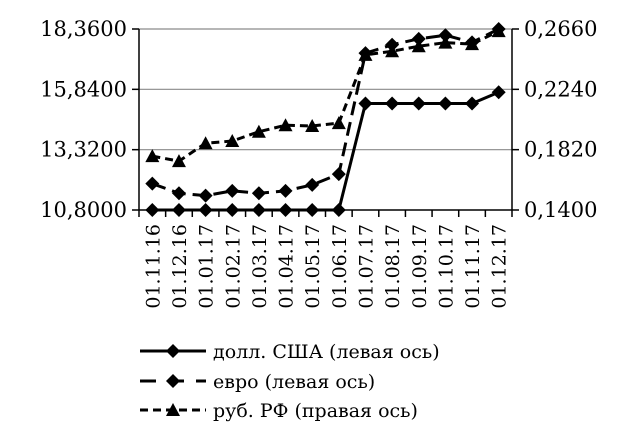 This screenshot has height=423, width=619. Describe the element at coordinates (294, 382) in the screenshot. I see `legend-label: евро (левая ось)` at that location.